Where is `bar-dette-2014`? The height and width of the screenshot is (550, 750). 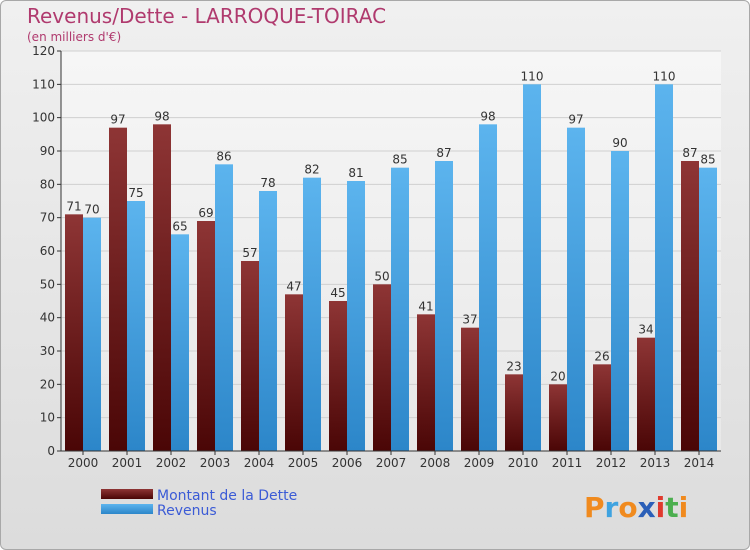 bar-dette-2014 is located at coordinates (690, 306).